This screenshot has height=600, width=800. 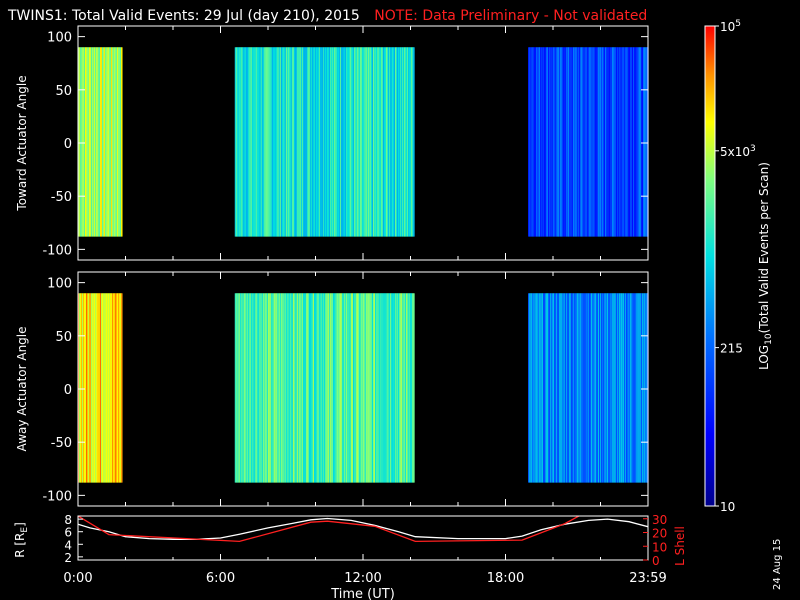 What do you see at coordinates (57, 250) in the screenshot?
I see `y-tick-label: -100` at bounding box center [57, 250].